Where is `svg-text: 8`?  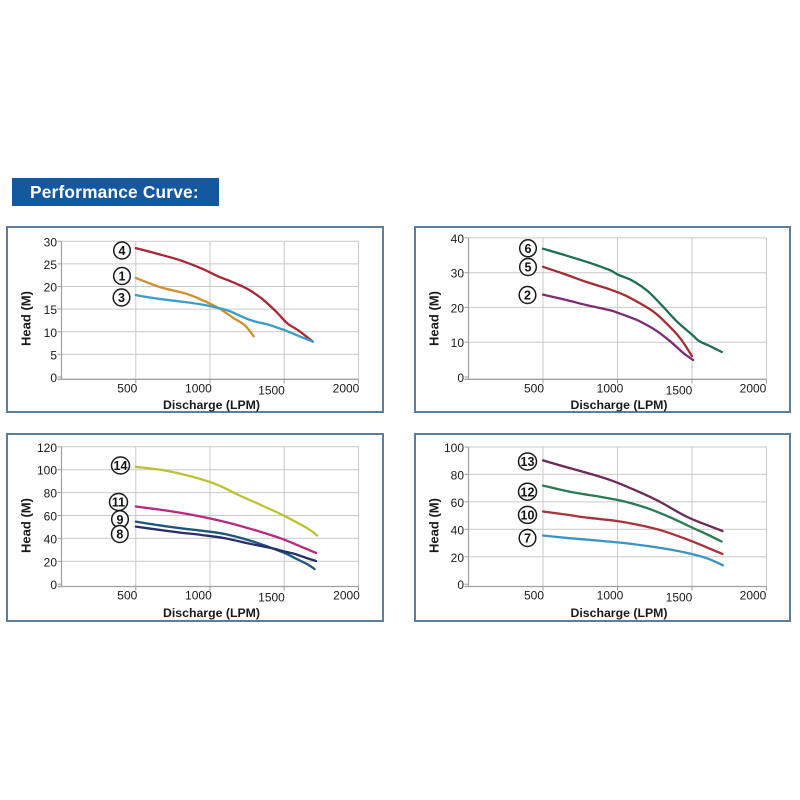
svg-text: 8 is located at coordinates (119, 535).